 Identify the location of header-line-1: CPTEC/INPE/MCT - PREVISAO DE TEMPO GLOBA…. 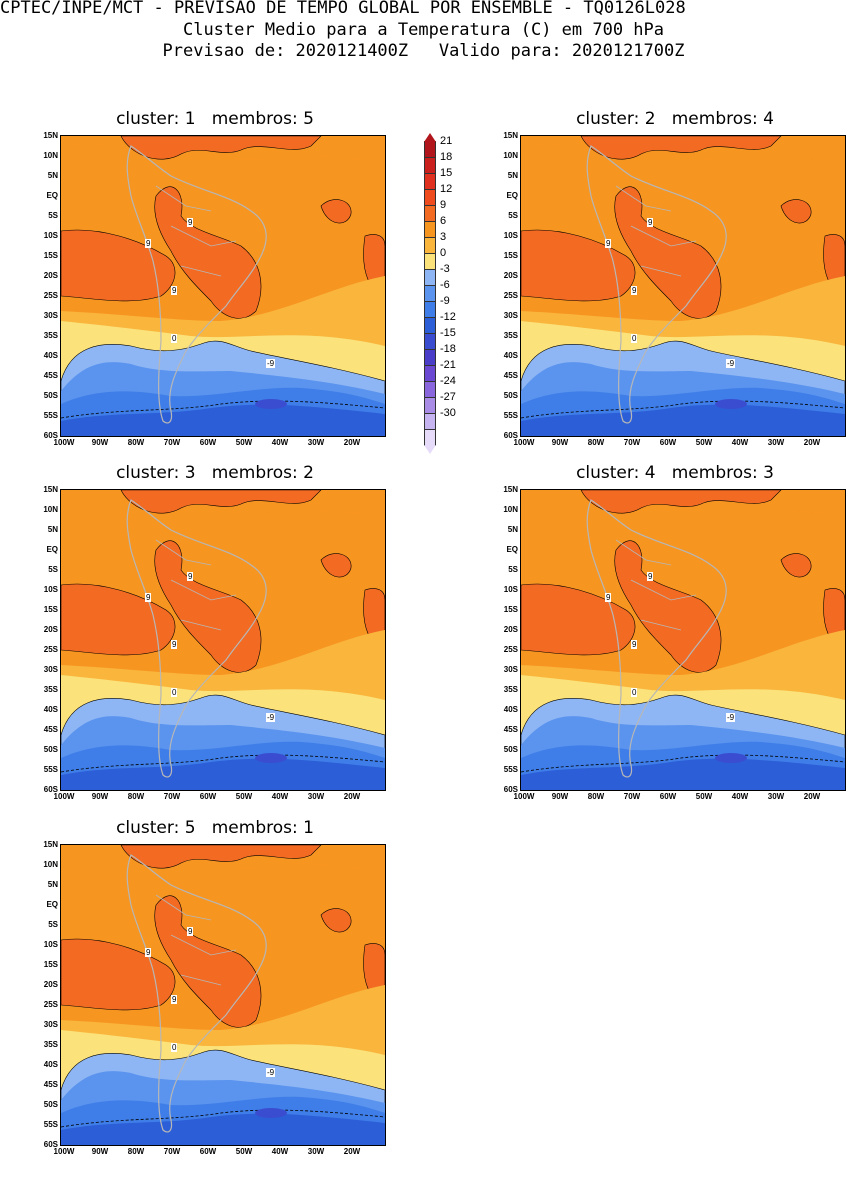
(343, 9).